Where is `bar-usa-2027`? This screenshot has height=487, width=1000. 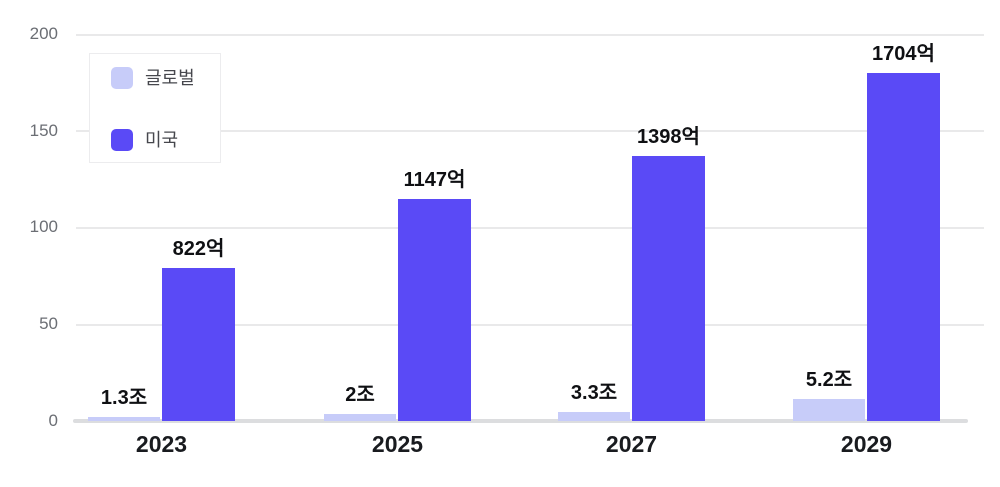 bar-usa-2027 is located at coordinates (668, 288).